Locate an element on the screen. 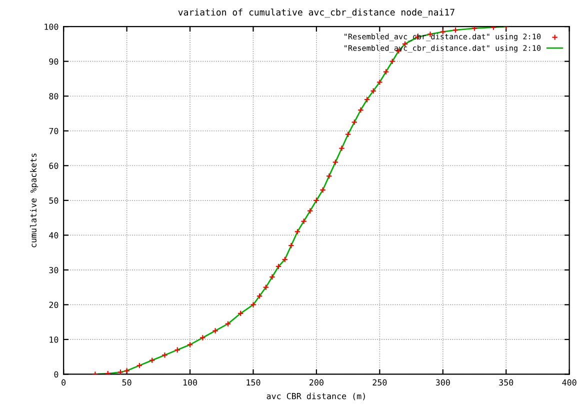 The width and height of the screenshot is (578, 409). y-tick-label: 60 is located at coordinates (53, 165).